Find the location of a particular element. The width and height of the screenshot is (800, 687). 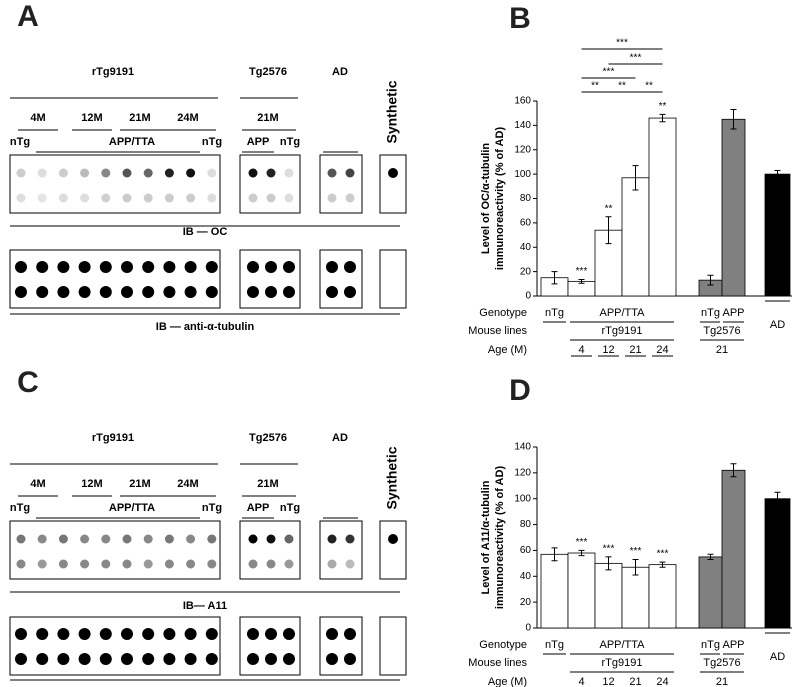

age-label: 4M is located at coordinates (37, 484).